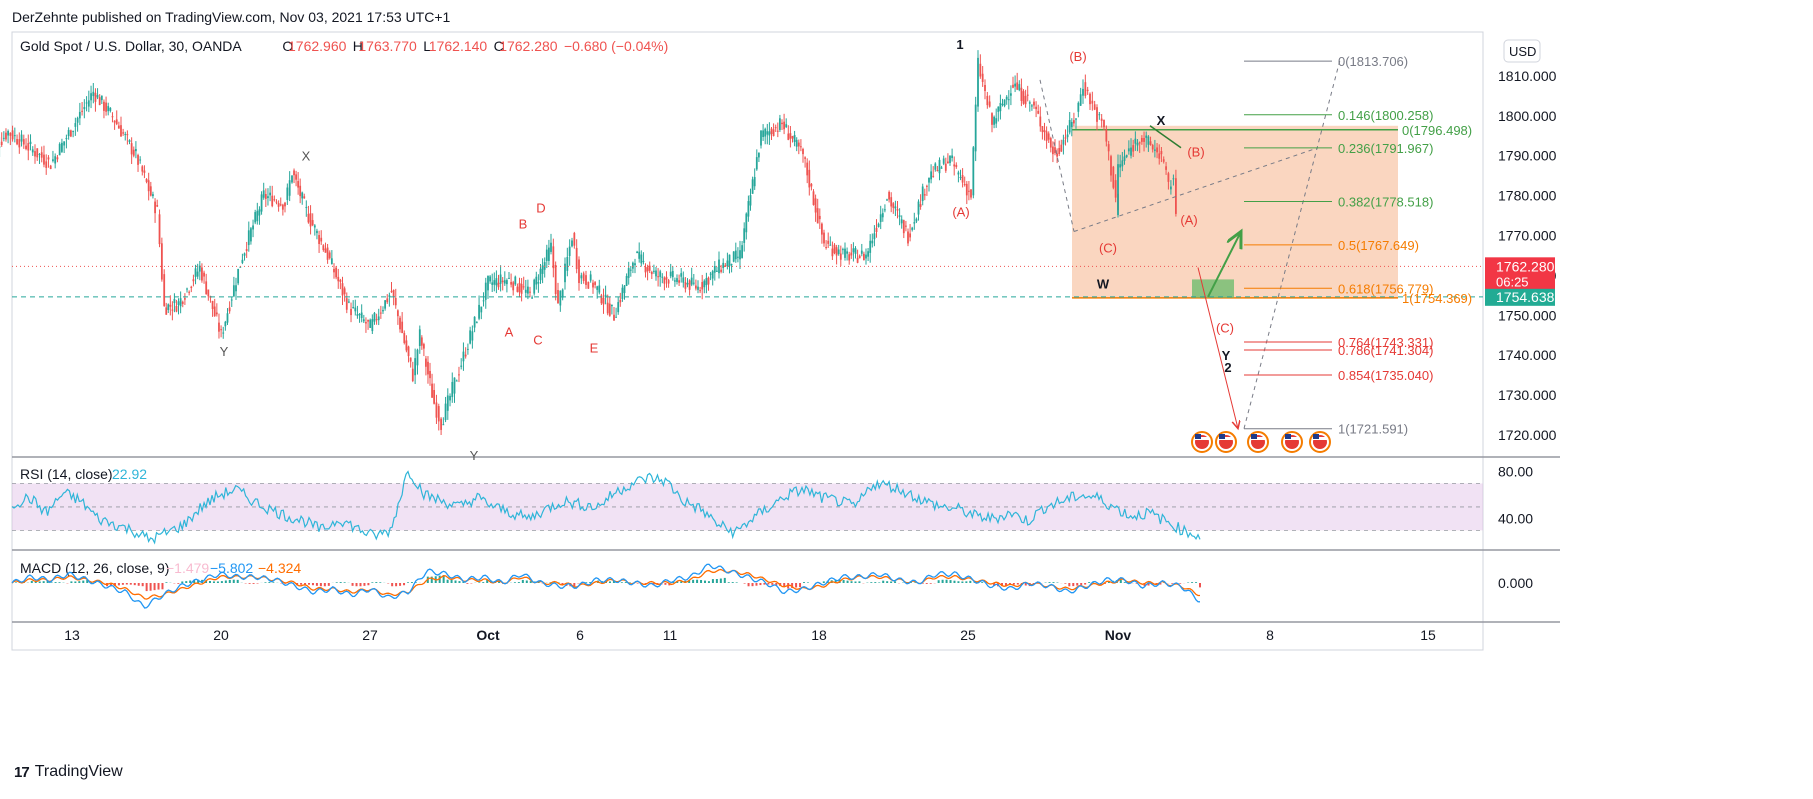  I want to click on wave-label: A, so click(509, 331).